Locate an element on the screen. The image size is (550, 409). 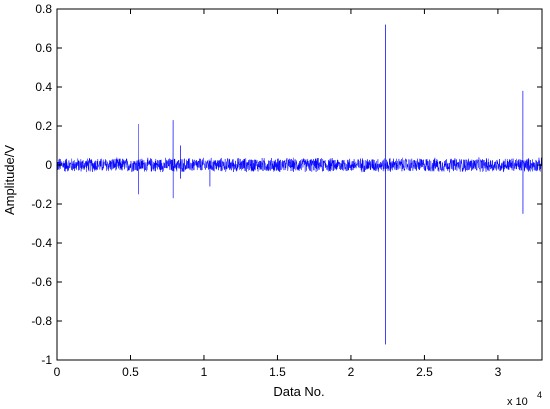
x-tick-label: 1 is located at coordinates (204, 372).